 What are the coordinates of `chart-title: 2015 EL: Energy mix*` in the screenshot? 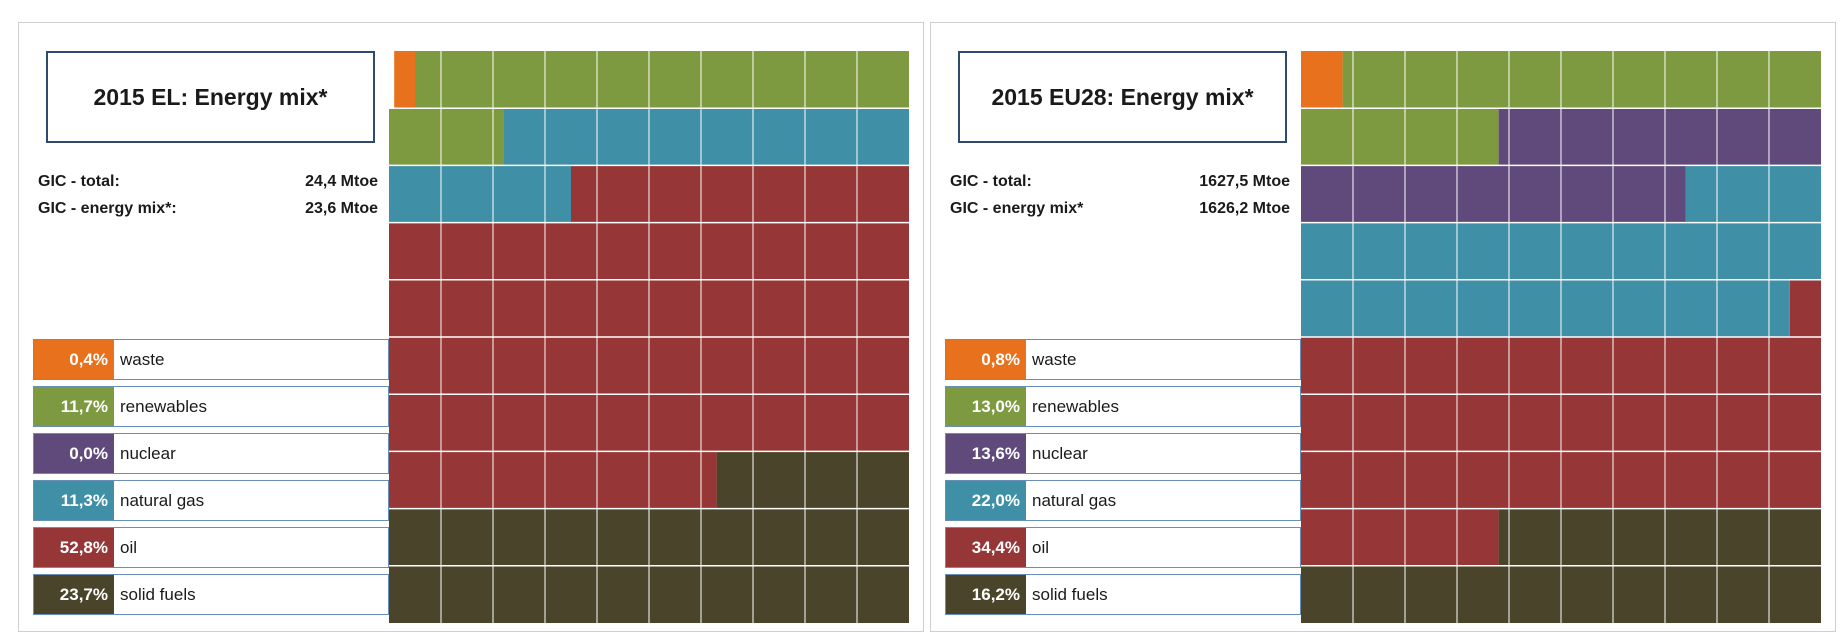 It's located at (210, 97).